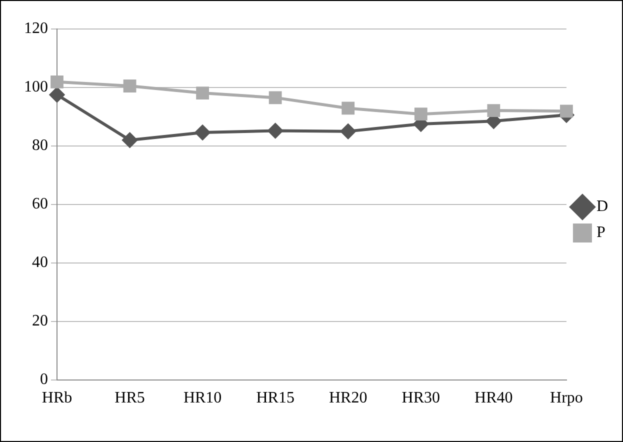 This screenshot has width=623, height=442. Describe the element at coordinates (275, 398) in the screenshot. I see `x-tick-label: HR15` at that location.